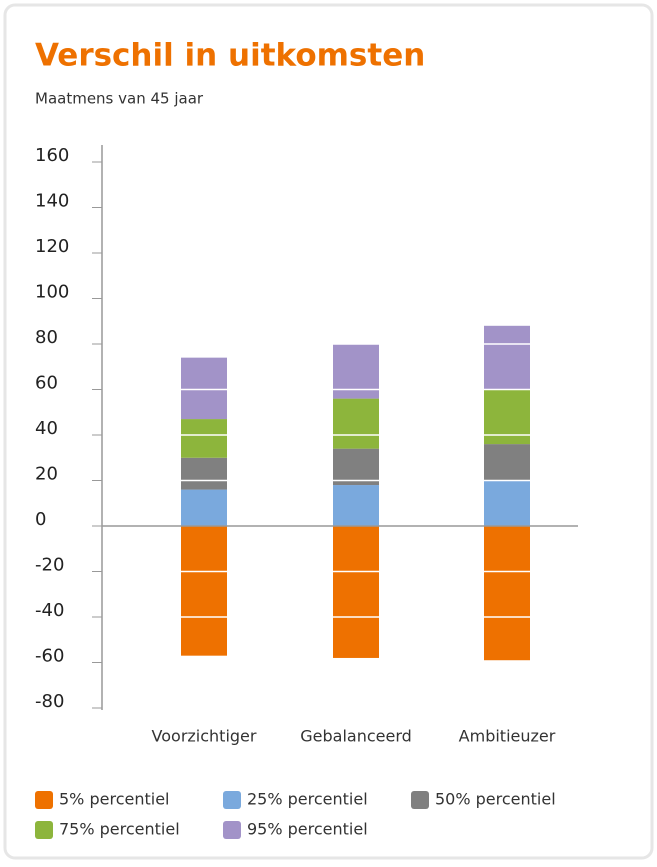 Image resolution: width=657 pixels, height=867 pixels. What do you see at coordinates (204, 736) in the screenshot?
I see `x-tick-label: Voorzichtiger` at bounding box center [204, 736].